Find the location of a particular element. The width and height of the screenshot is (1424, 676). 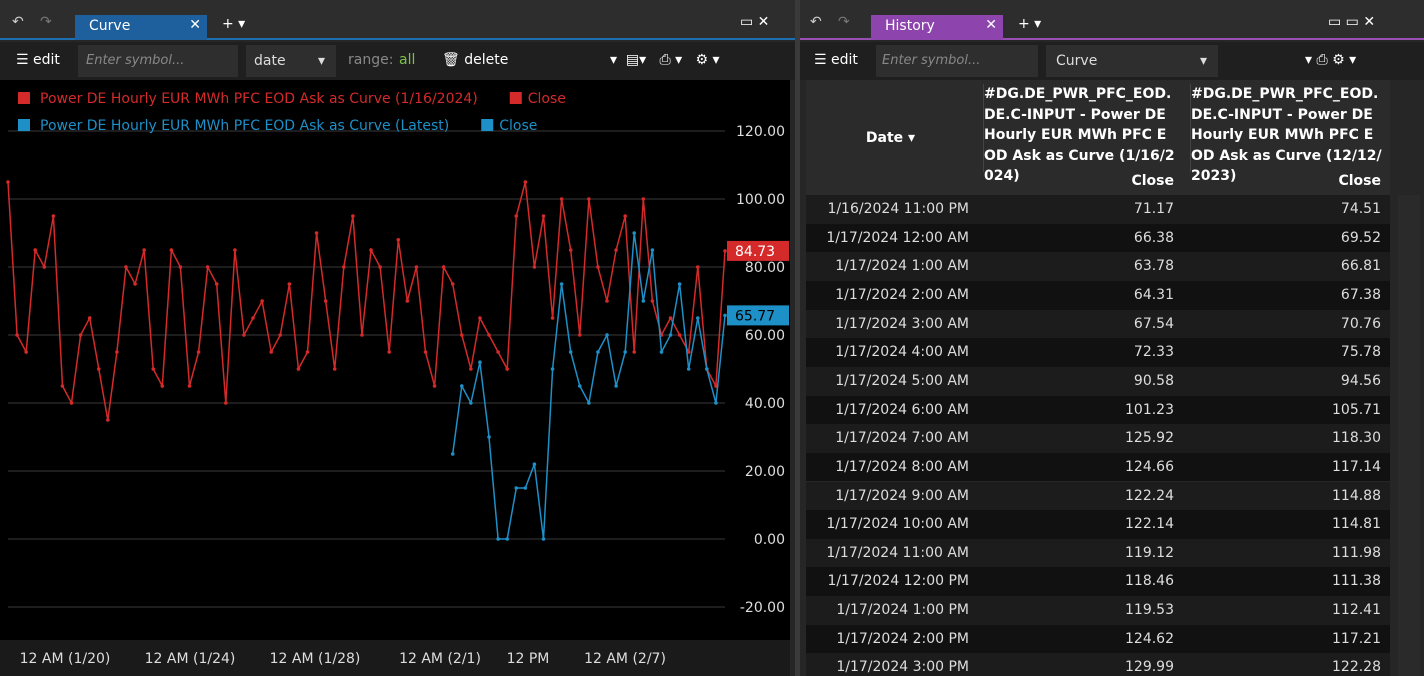

tab: History ✕ is located at coordinates (937, 27).